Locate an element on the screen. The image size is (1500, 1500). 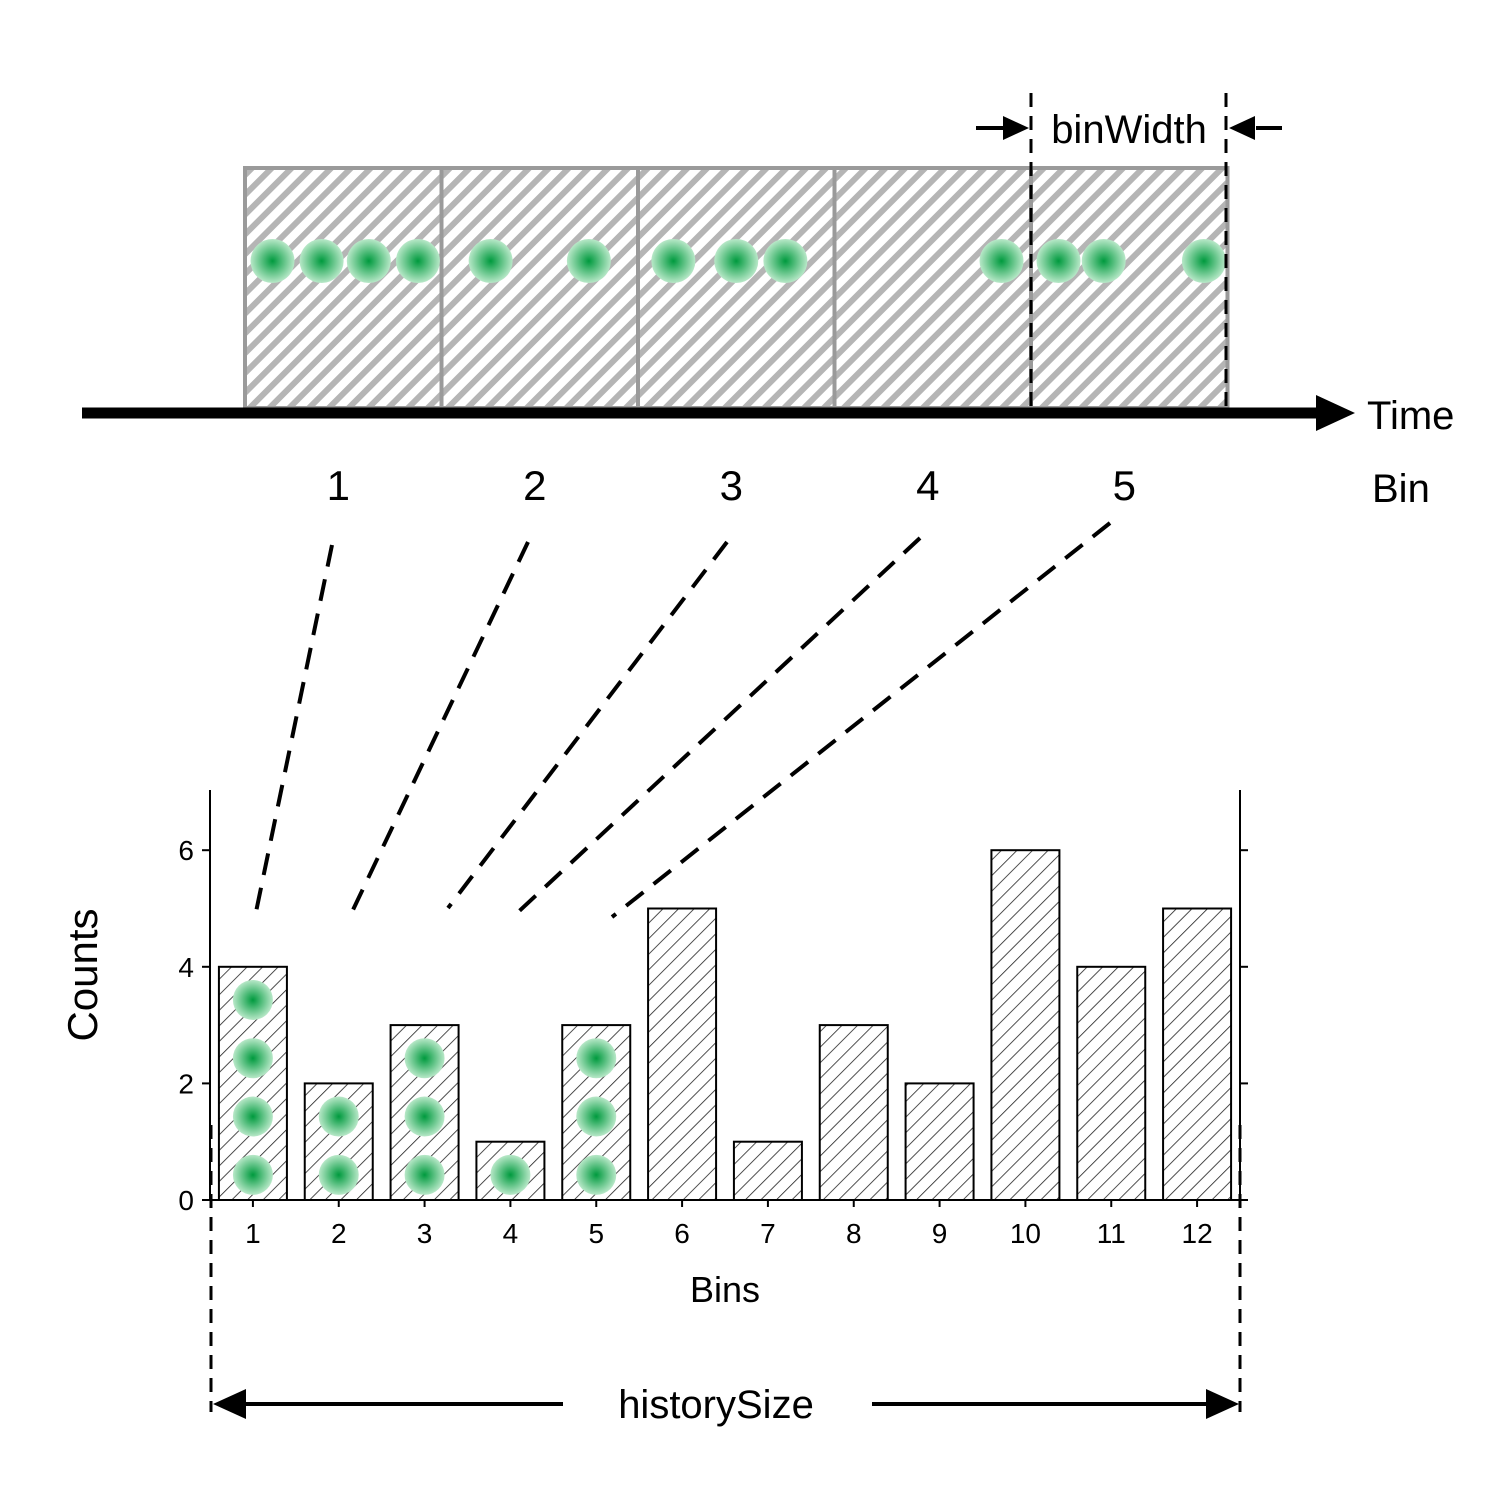
bin-width-arrow-left is located at coordinates (1002, 128).